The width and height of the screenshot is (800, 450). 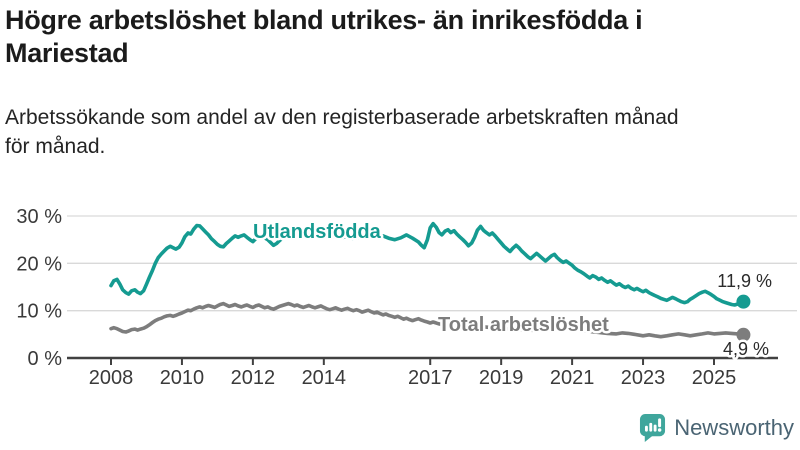 I want to click on title-line-2: Mariestad, so click(x=67, y=53).